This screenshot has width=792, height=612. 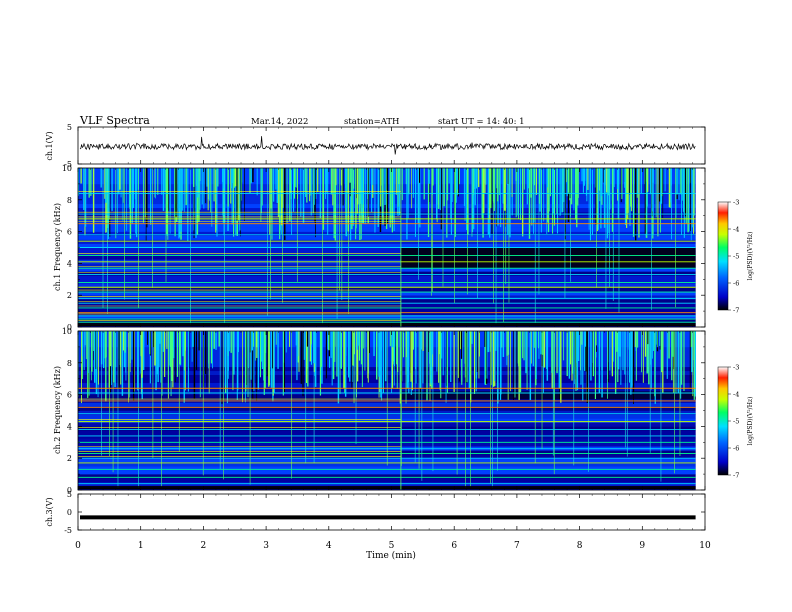 I want to click on ch1-spectrogram-y-tick-label: 0, so click(x=69, y=327).